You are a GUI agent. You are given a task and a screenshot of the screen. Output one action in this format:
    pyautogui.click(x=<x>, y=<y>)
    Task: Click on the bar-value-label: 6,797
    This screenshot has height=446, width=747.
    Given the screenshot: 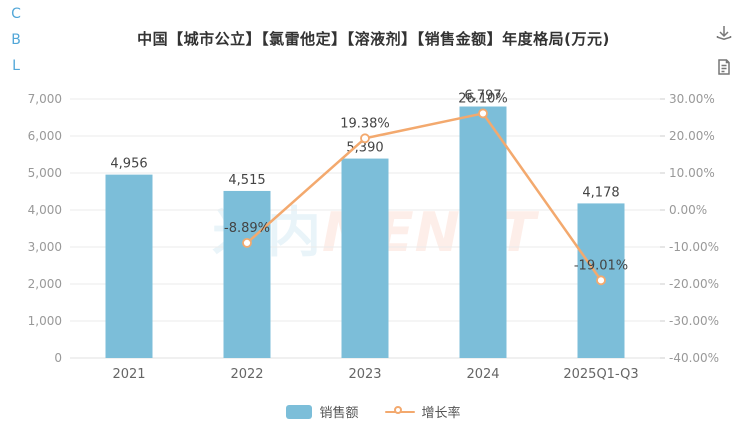 What is the action you would take?
    pyautogui.click(x=482, y=96)
    